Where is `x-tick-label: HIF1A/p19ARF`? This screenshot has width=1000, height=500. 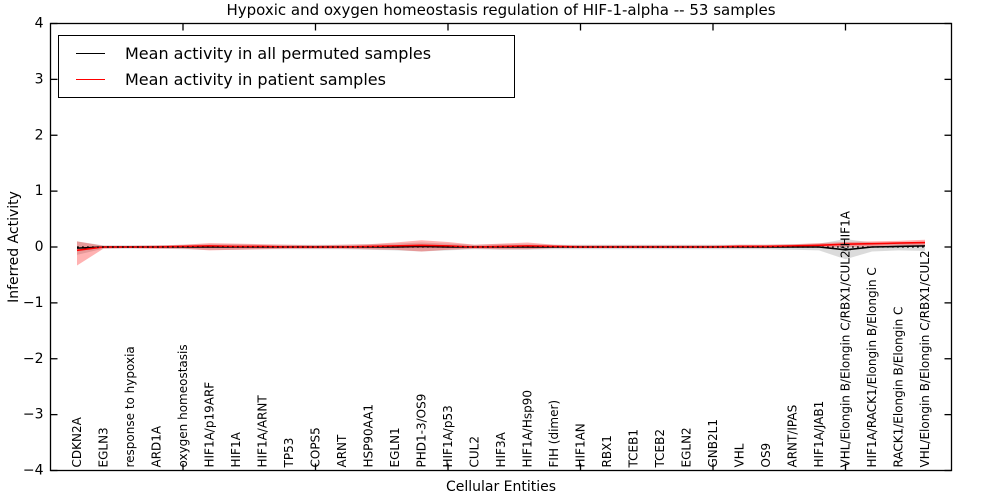
x-tick-label: HIF1A/p19ARF is located at coordinates (210, 425).